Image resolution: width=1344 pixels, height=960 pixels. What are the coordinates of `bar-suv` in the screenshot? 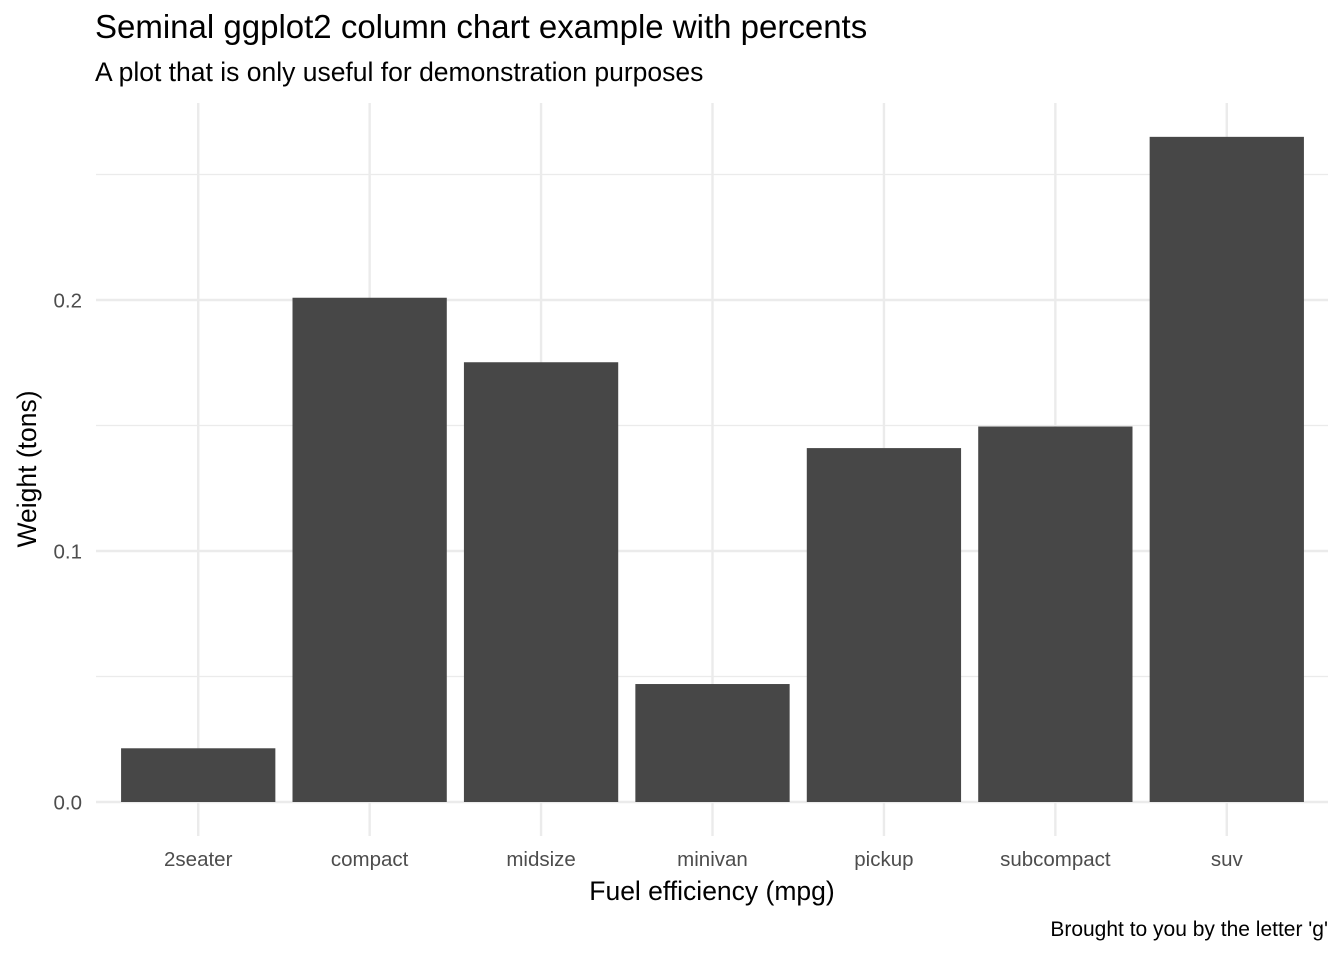 It's located at (1226, 469).